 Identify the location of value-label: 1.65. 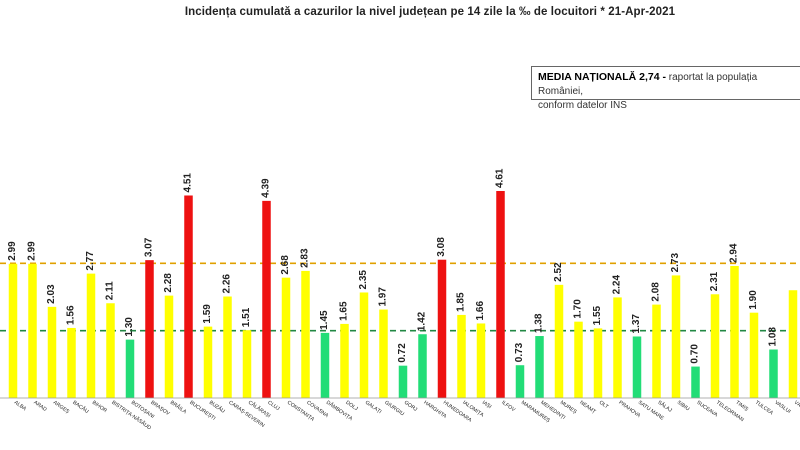
(344, 311).